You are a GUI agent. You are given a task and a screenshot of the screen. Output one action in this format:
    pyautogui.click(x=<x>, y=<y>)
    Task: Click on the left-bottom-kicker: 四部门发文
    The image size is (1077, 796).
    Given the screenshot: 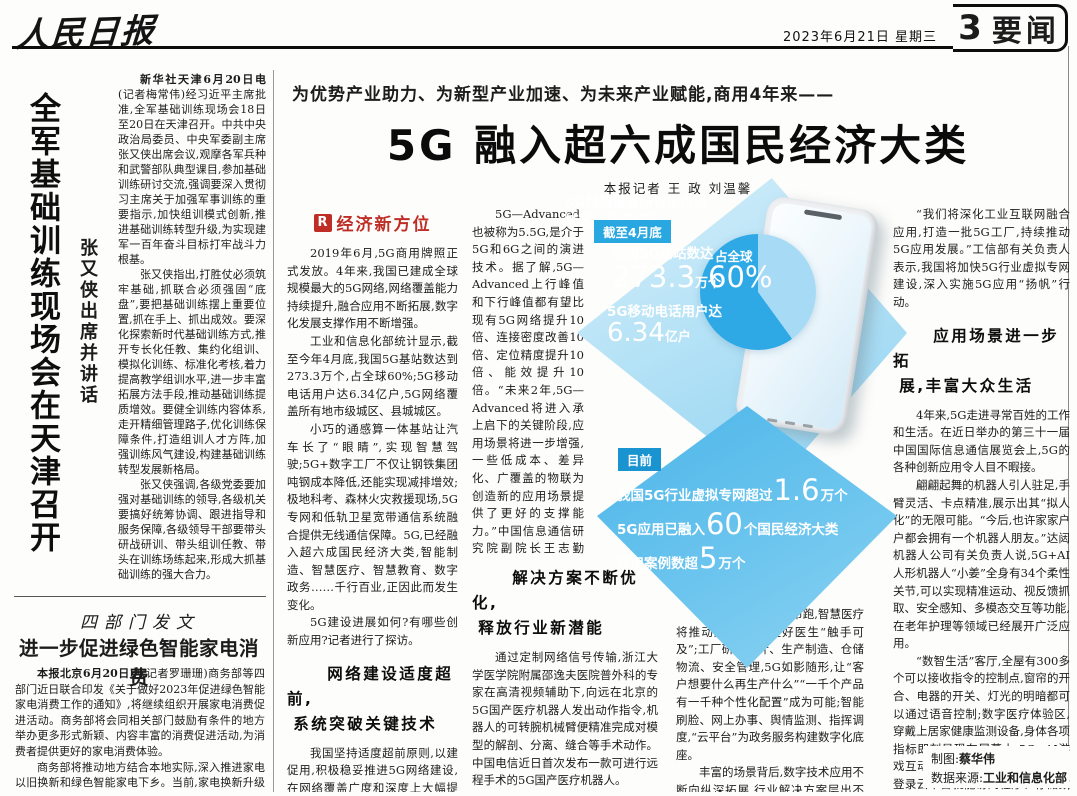 What is the action you would take?
    pyautogui.click(x=140, y=623)
    